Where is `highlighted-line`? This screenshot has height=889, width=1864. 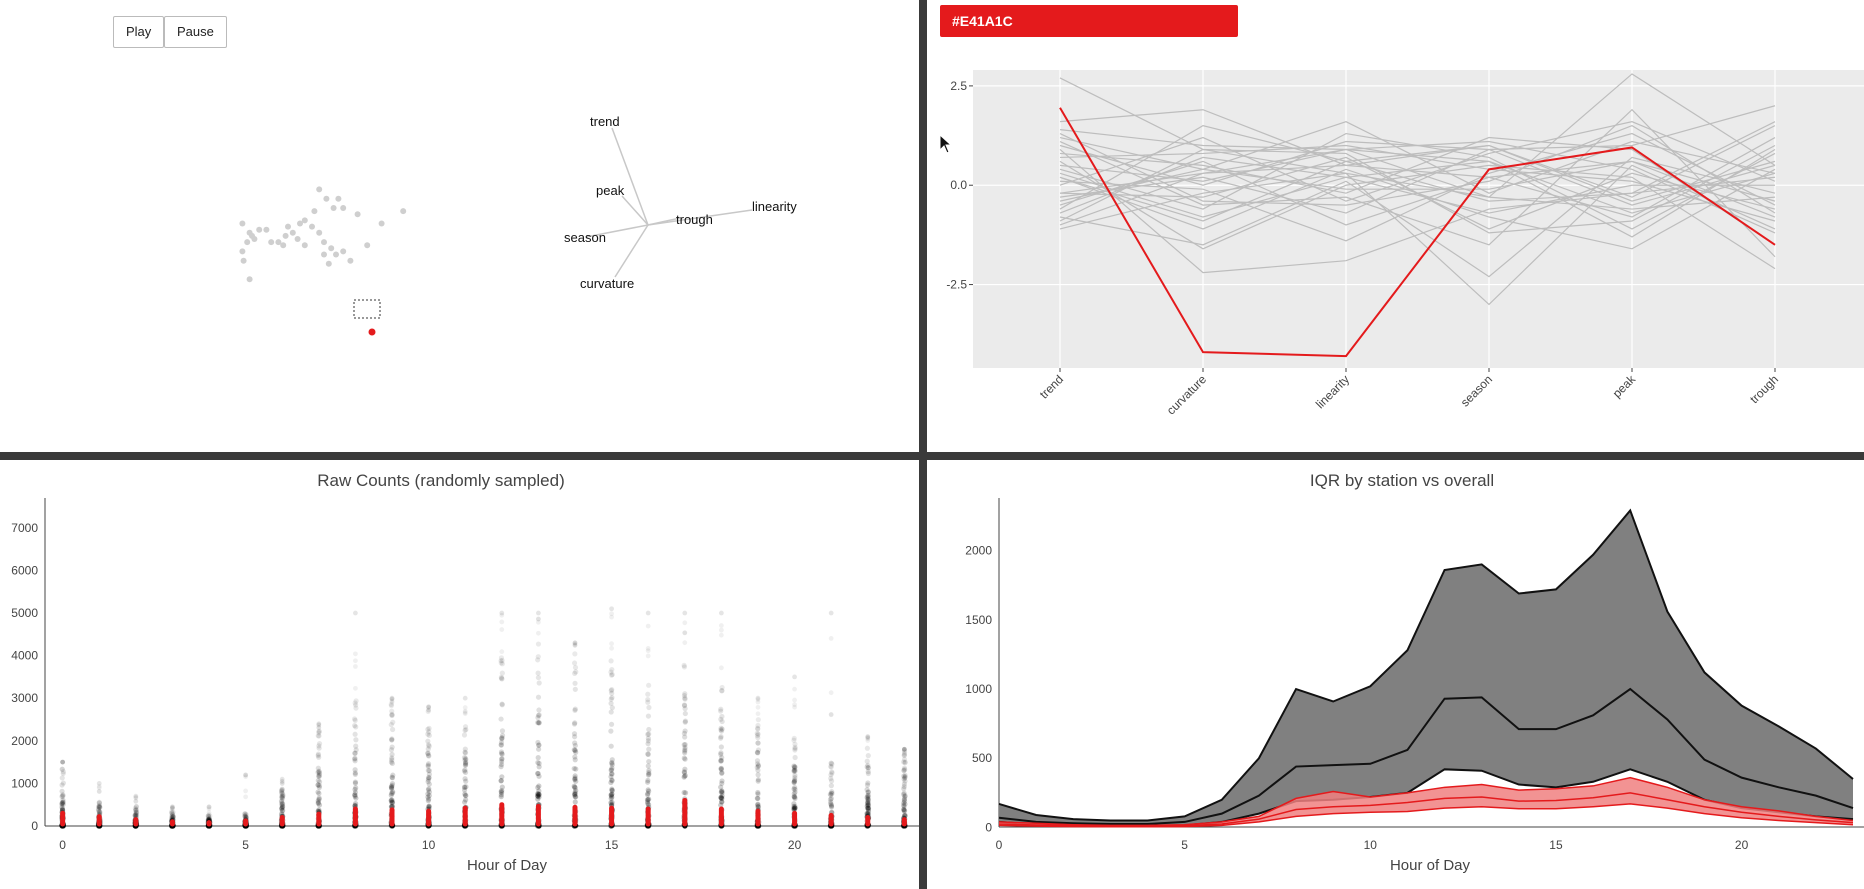 highlighted-line is located at coordinates (1417, 232).